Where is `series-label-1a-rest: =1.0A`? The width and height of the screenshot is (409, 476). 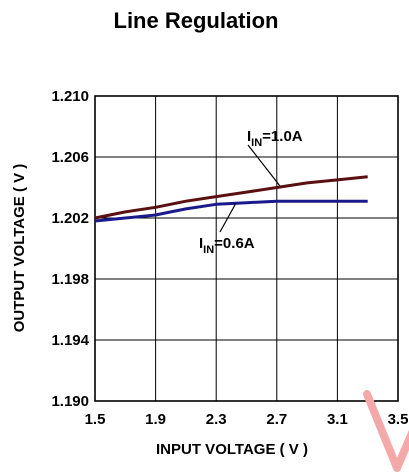 series-label-1a-rest: =1.0A is located at coordinates (282, 136).